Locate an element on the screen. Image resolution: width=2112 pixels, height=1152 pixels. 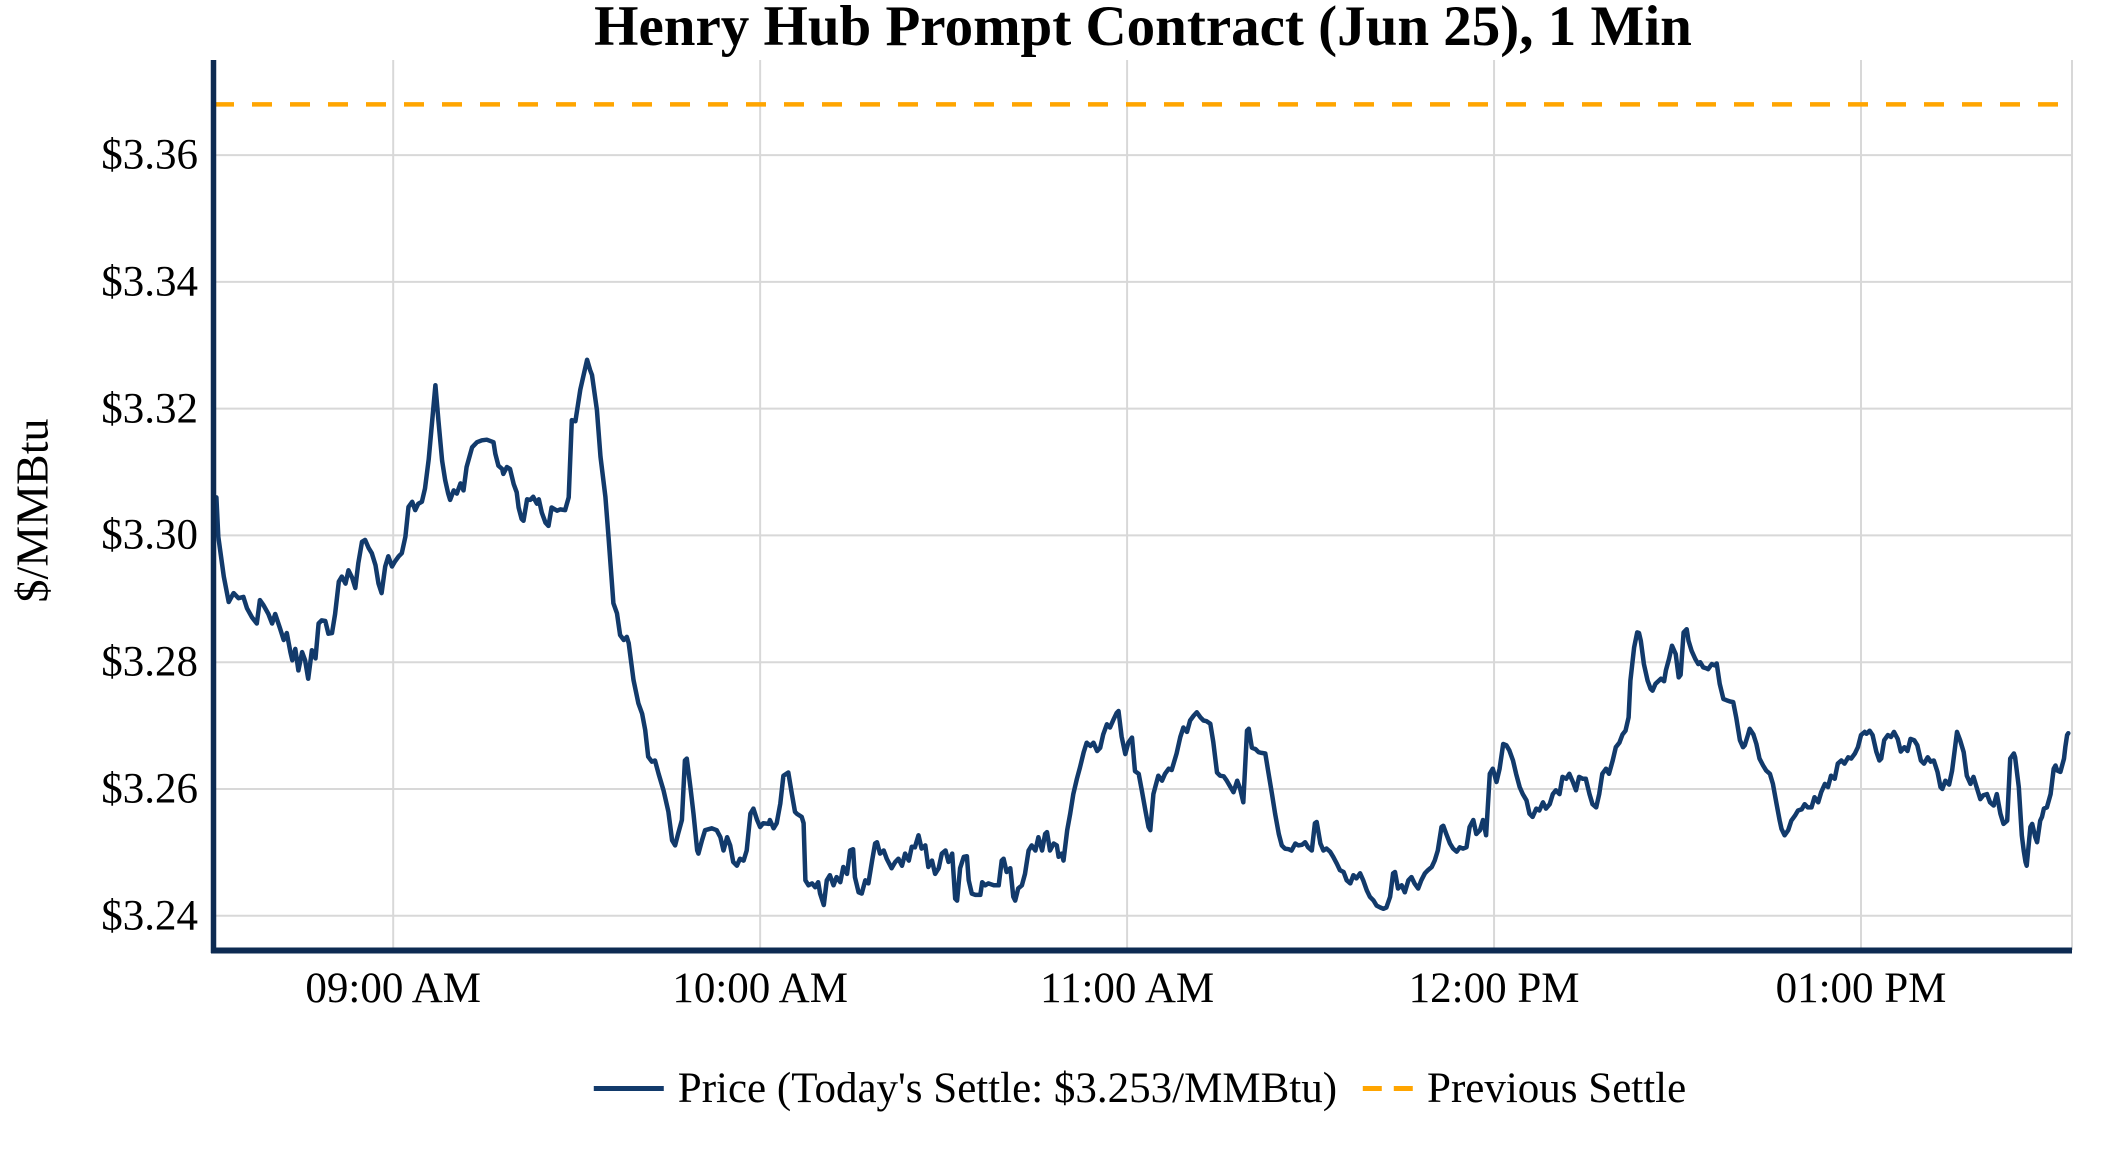
y-tick-label: $3.26 is located at coordinates (149, 789).